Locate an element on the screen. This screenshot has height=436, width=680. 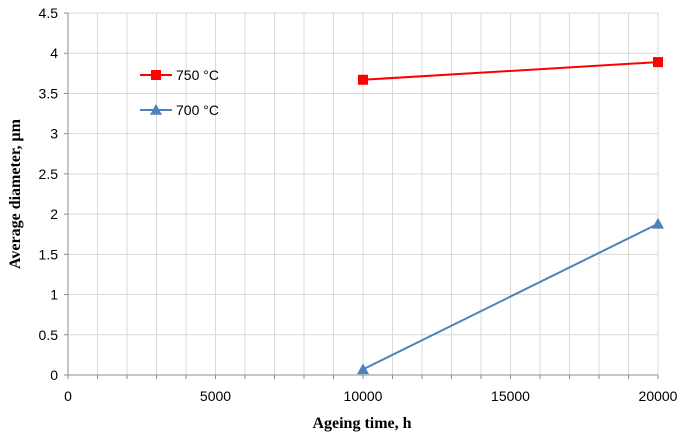
y-tick-label: 4 is located at coordinates (54, 53).